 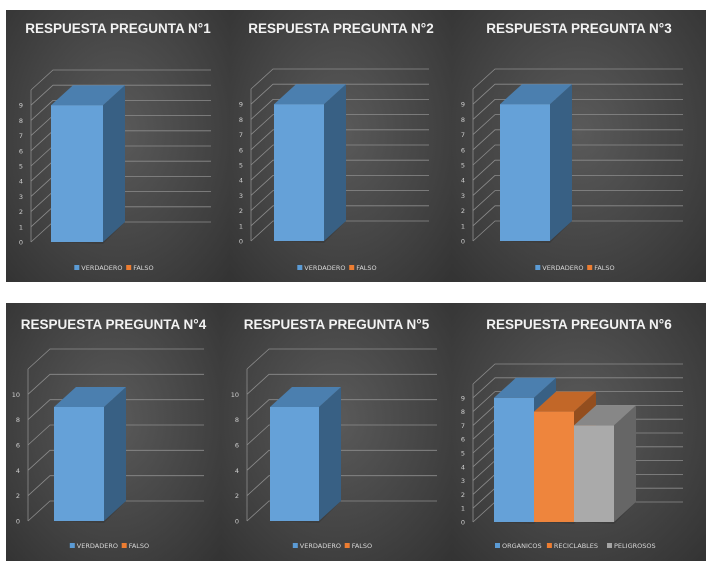 I want to click on svg-text: ORGANICOS, so click(x=522, y=546).